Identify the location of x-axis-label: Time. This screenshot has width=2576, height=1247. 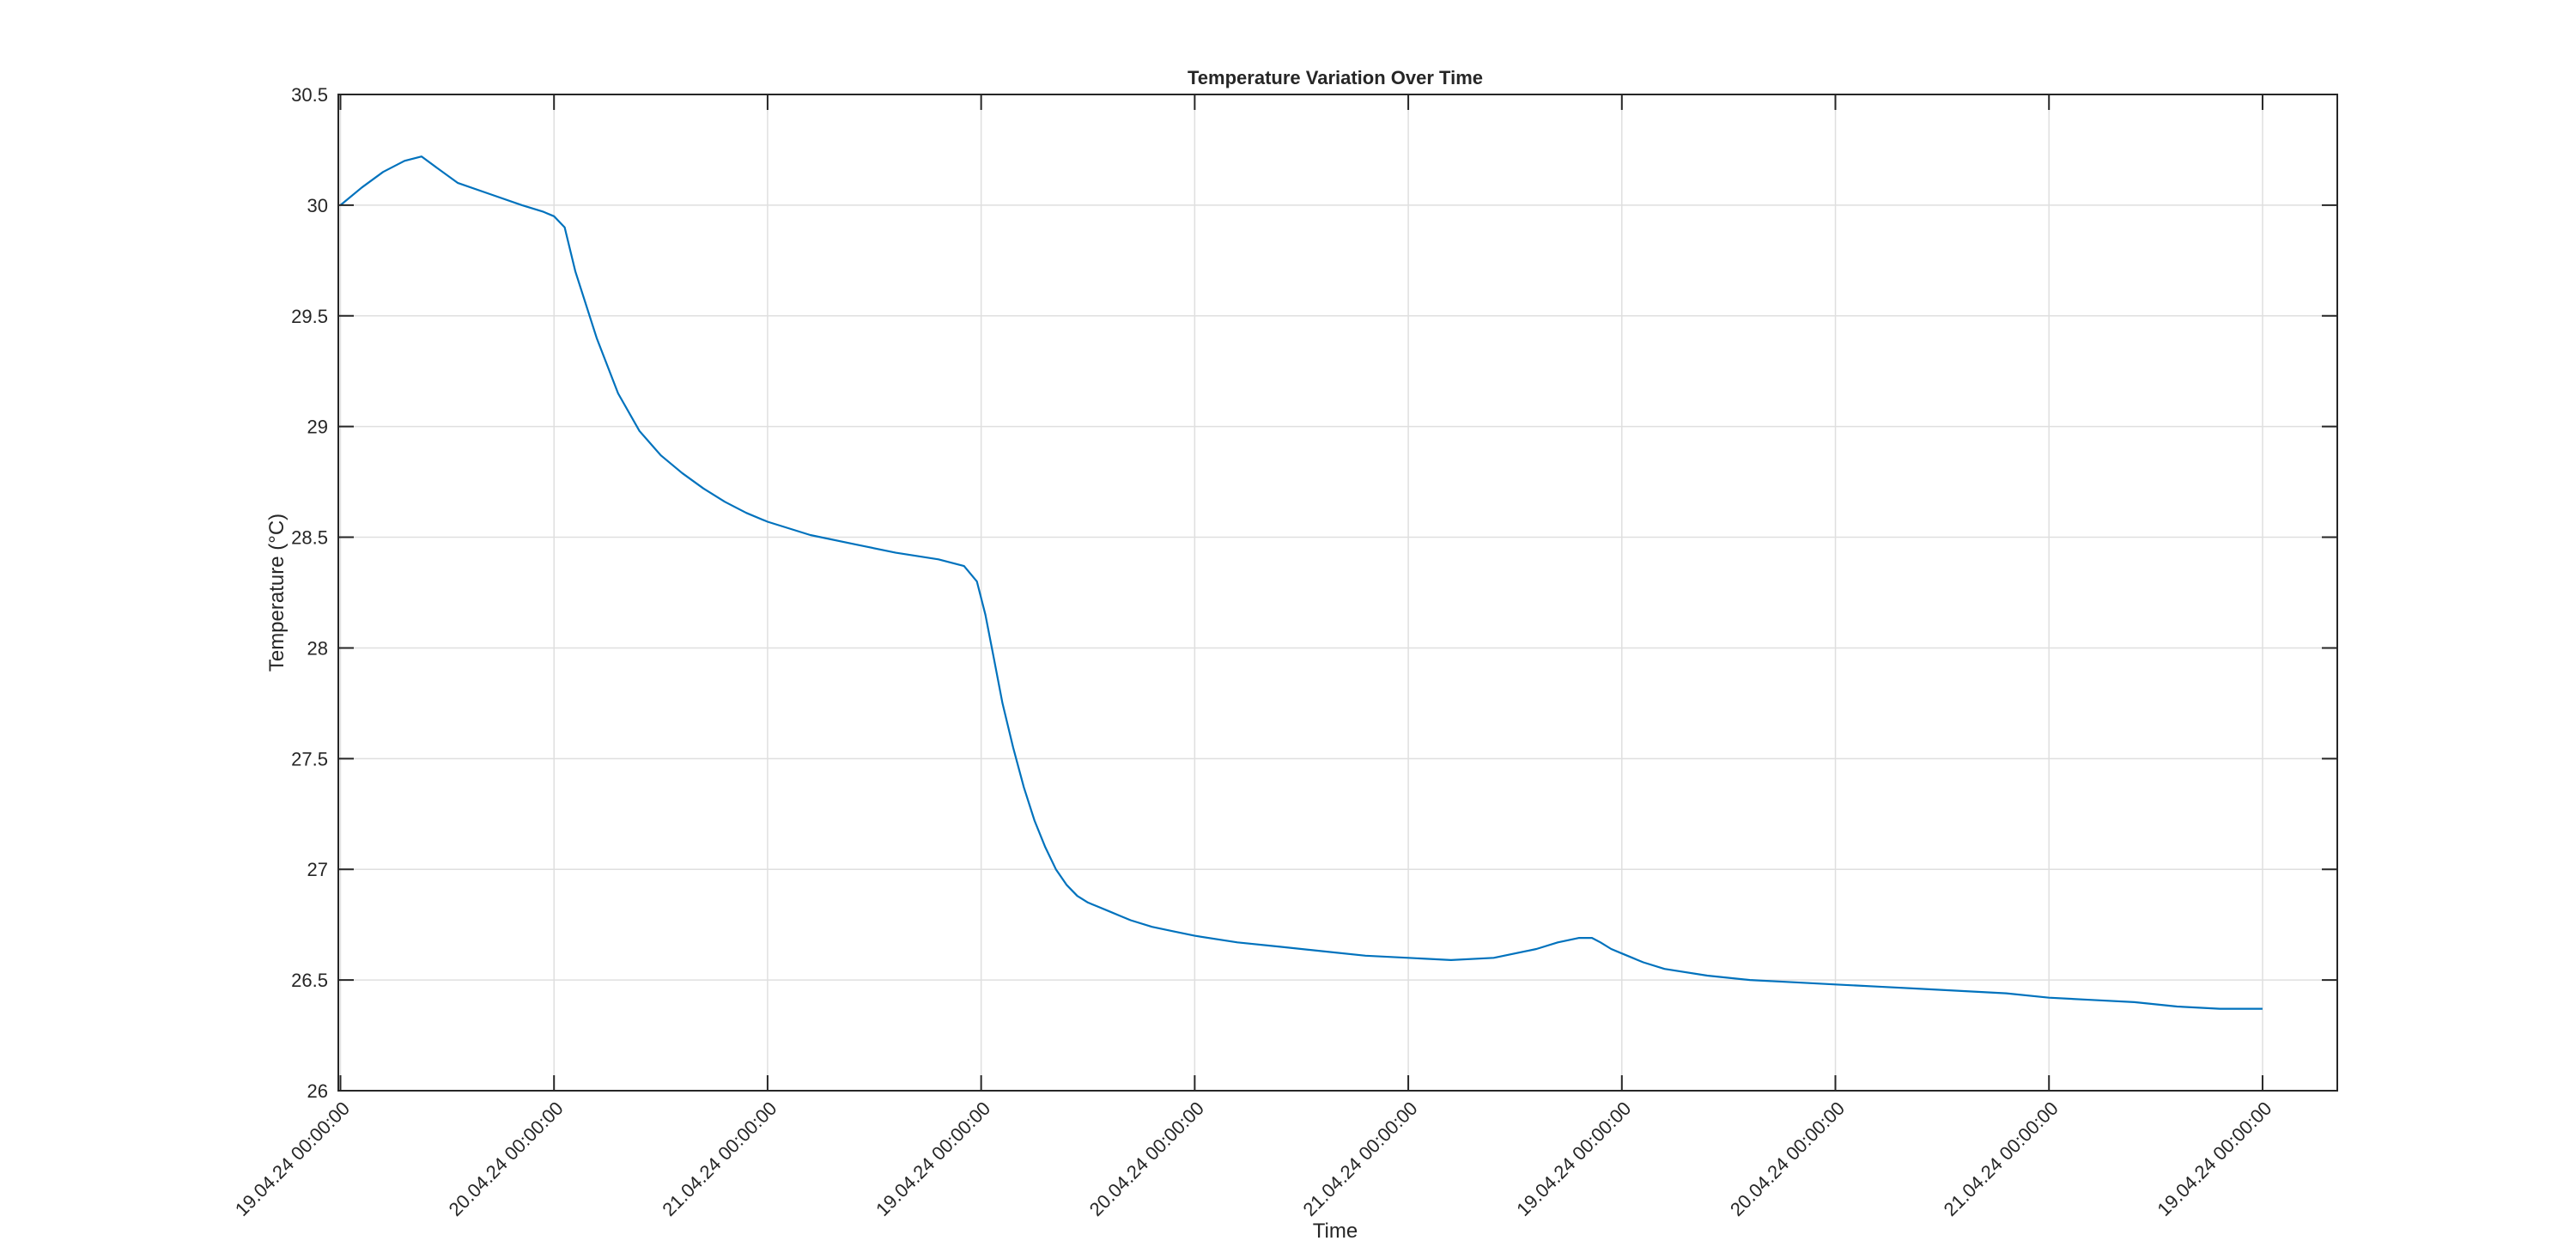
(1335, 1232).